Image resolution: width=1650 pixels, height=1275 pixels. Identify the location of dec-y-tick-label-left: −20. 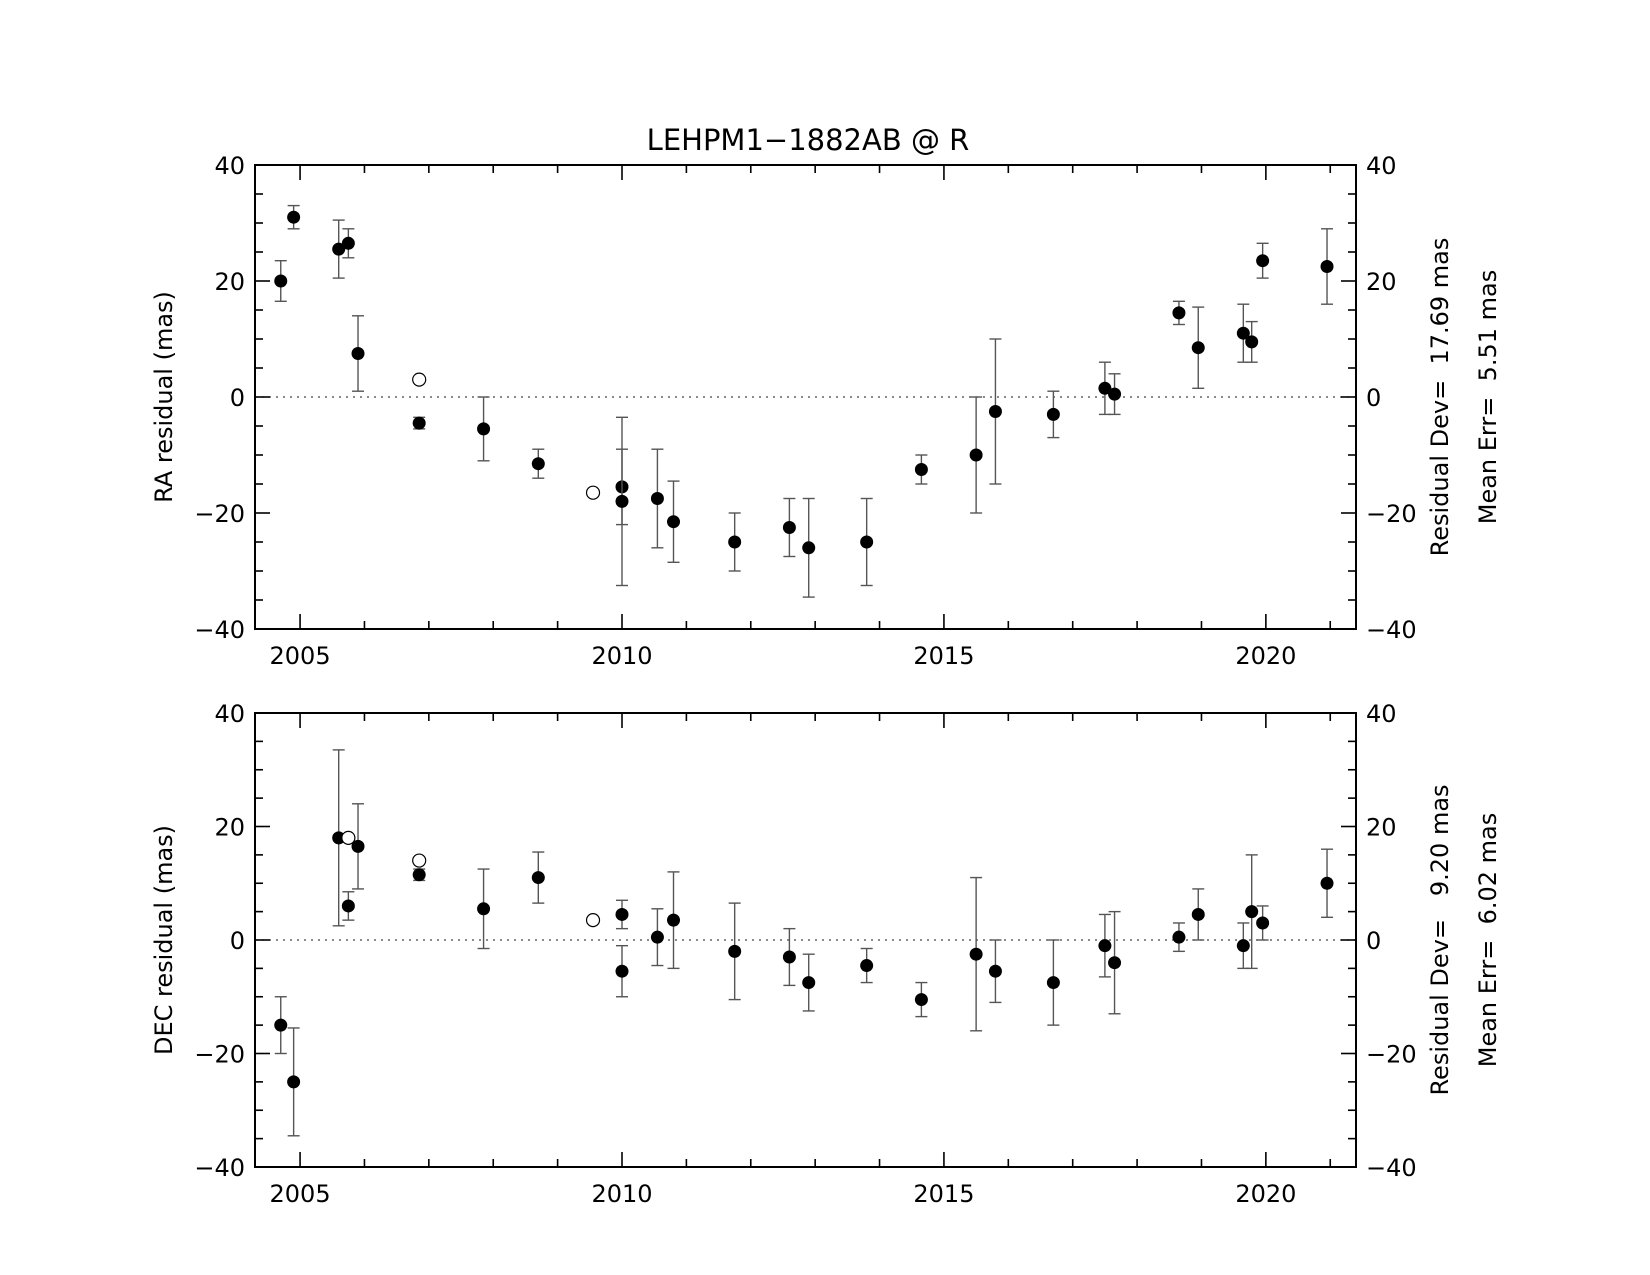
(219, 1055).